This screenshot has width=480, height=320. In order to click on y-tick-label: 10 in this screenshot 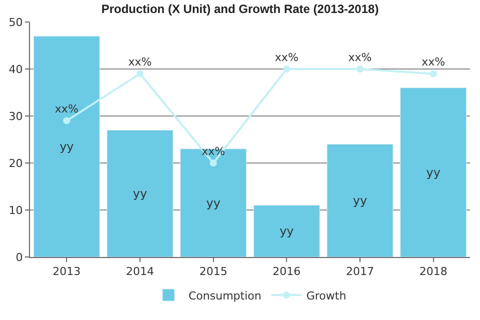, I will do `click(15, 210)`.